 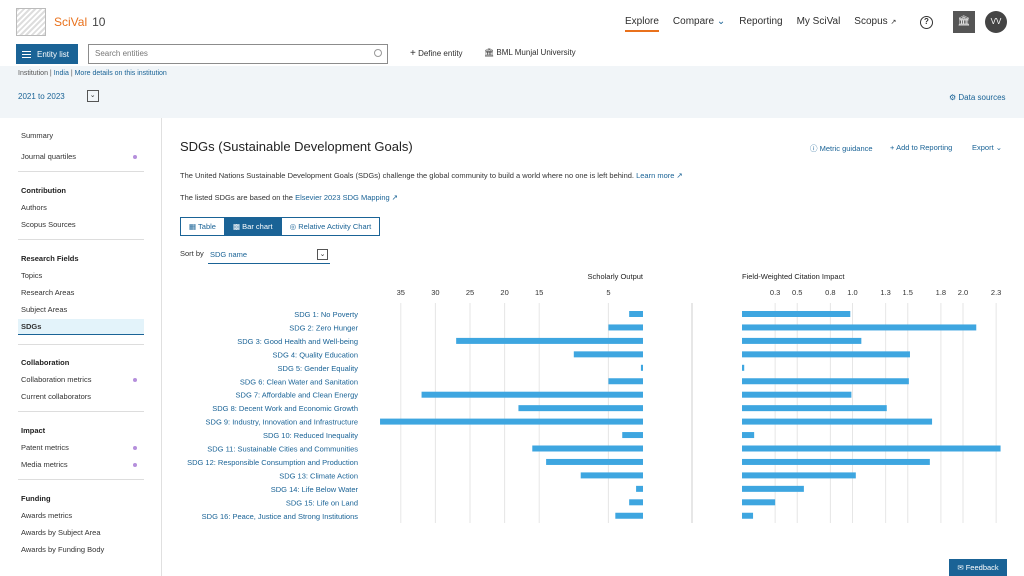 What do you see at coordinates (31, 326) in the screenshot?
I see `sidebar-item-sdgs: SDGs` at bounding box center [31, 326].